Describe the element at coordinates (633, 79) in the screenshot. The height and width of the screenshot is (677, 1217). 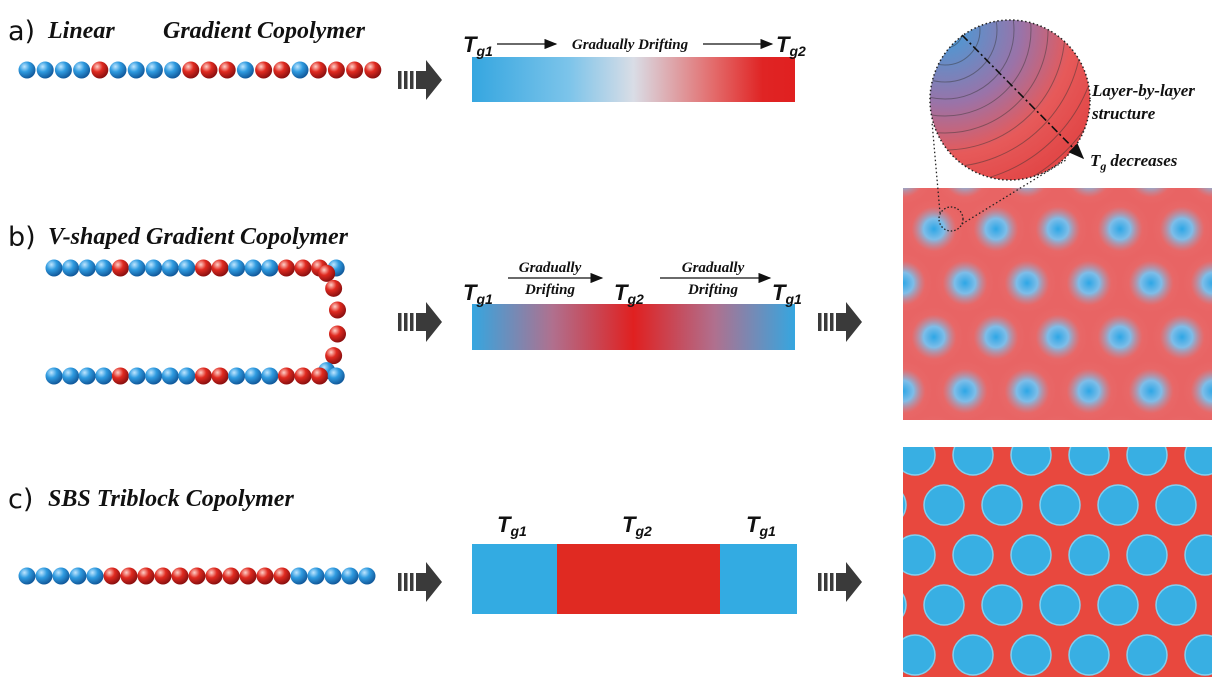
I see `gradient-bar` at that location.